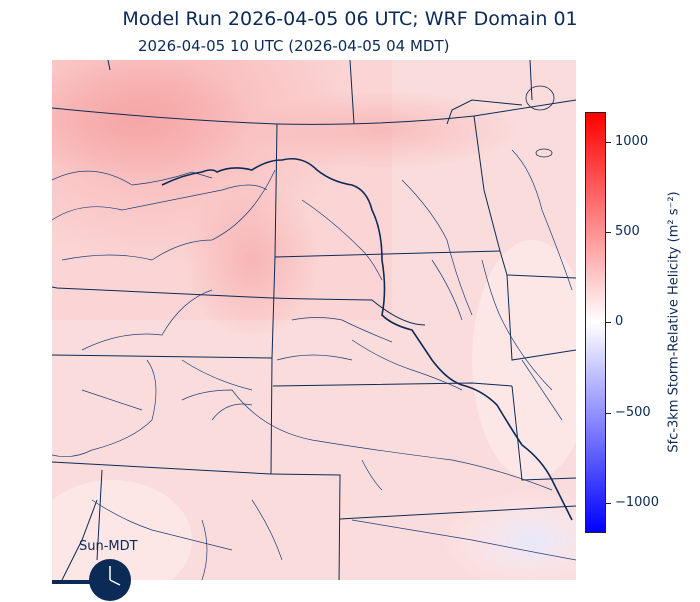 This screenshot has height=602, width=700. What do you see at coordinates (627, 231) in the screenshot?
I see `colorbar-tick-label: 500` at bounding box center [627, 231].